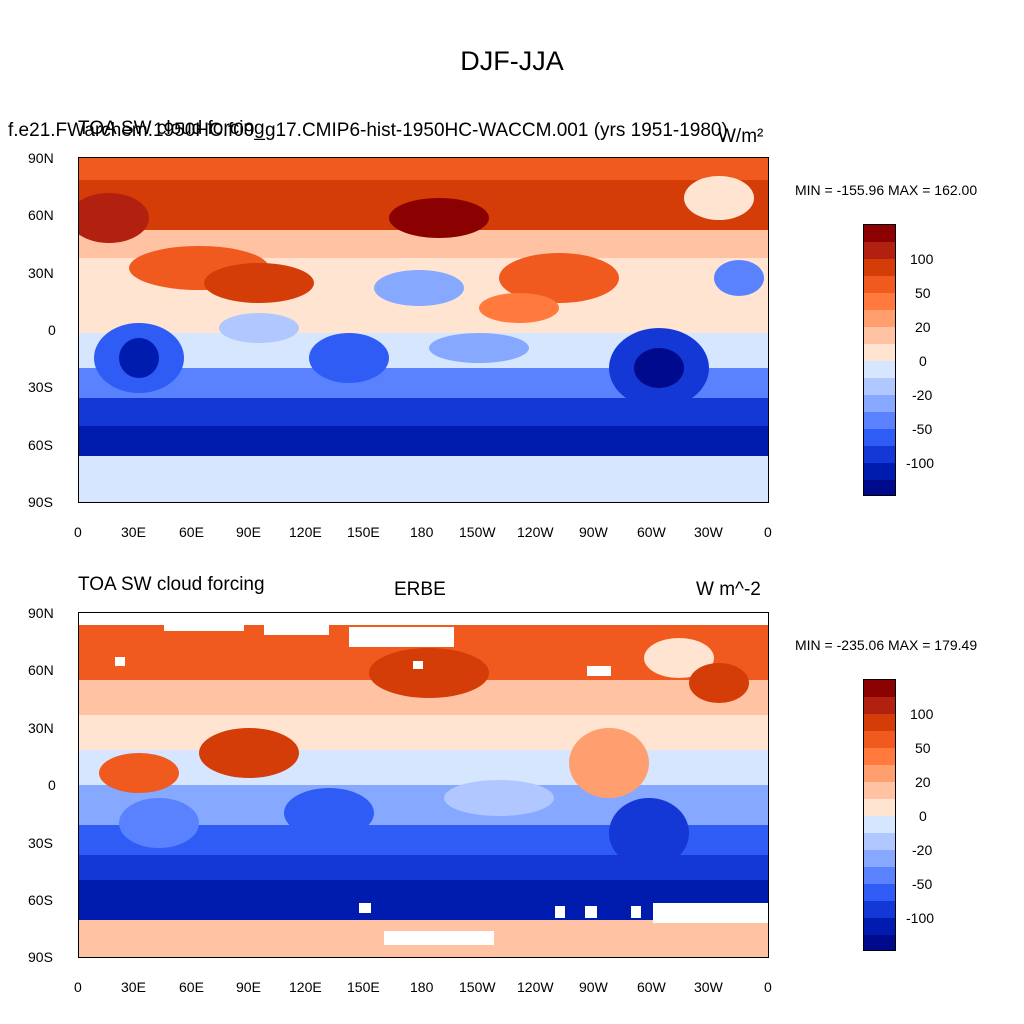 The image size is (1024, 1024). Describe the element at coordinates (922, 714) in the screenshot. I see `panel-2-colorbar-label-100: 100` at that location.